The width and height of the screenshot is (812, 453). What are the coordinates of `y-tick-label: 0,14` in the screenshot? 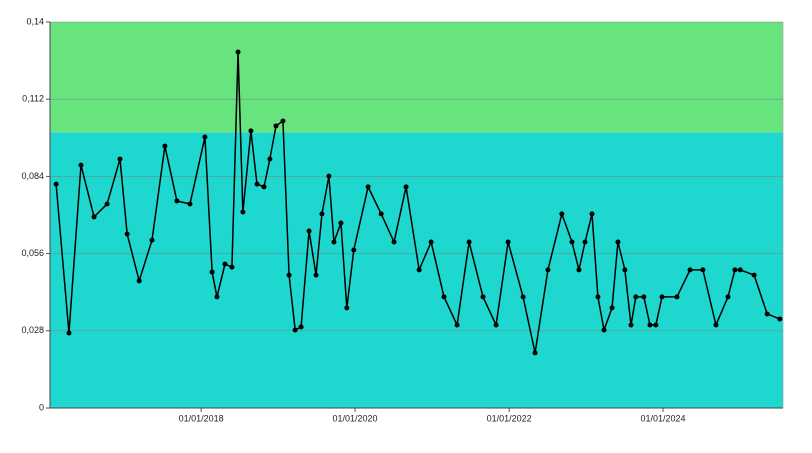 It's located at (35, 21).